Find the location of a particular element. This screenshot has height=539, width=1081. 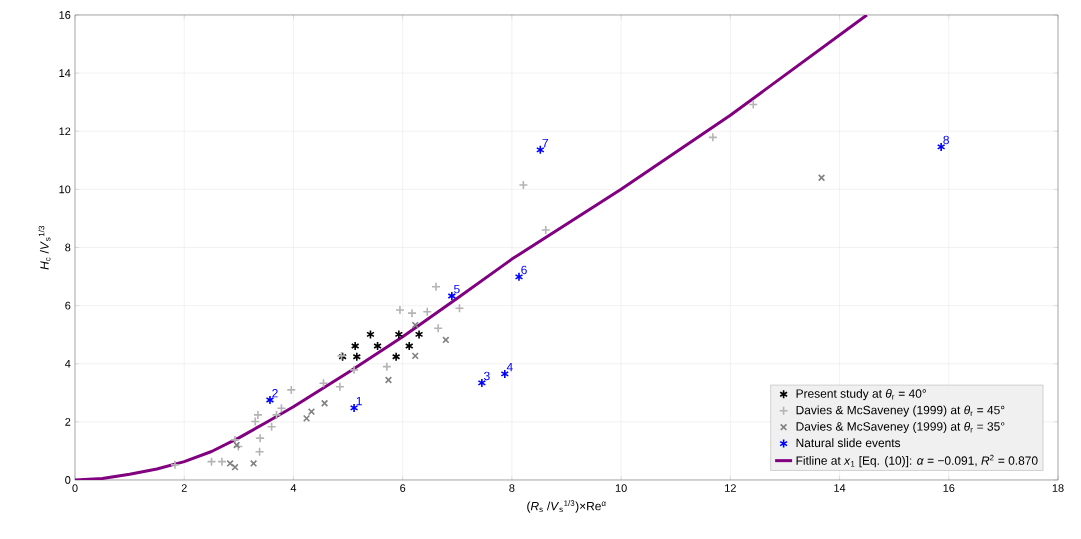

legend-label: Natural slide events is located at coordinates (848, 443).